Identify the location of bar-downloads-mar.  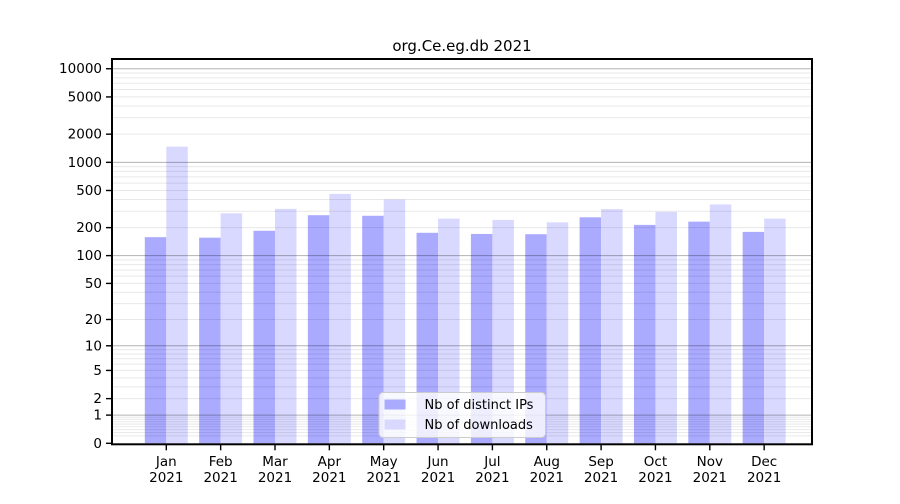
(286, 326).